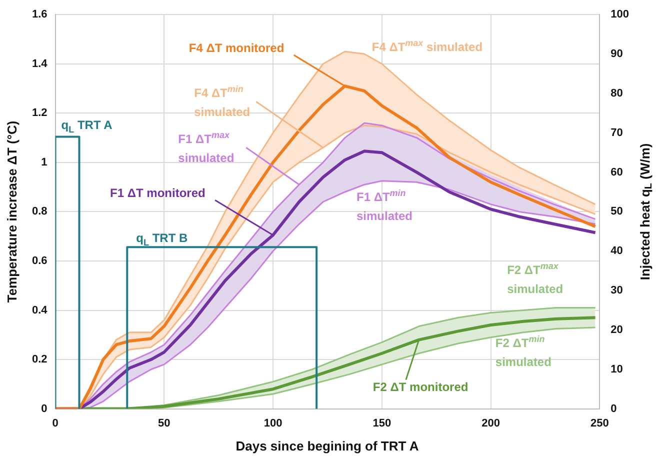 The width and height of the screenshot is (659, 462). I want to click on x-axis-title: Days since begining of TRT A, so click(328, 446).